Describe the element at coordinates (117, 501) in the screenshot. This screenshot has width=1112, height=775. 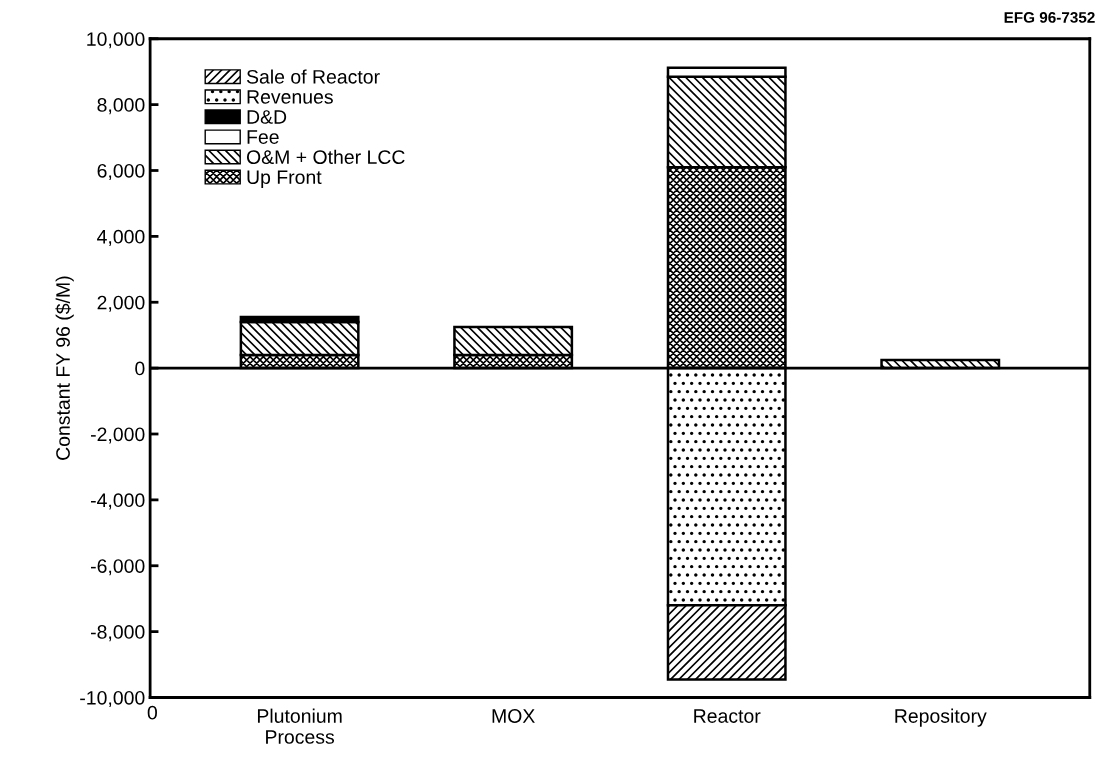
I see `y-tick-label: -4,000` at that location.